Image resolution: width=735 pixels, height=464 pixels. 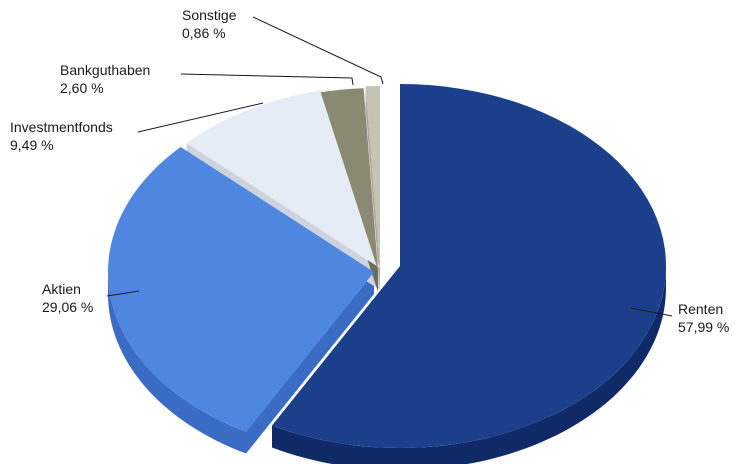 What do you see at coordinates (204, 33) in the screenshot?
I see `slice-value-sonstige: 0,86 %` at bounding box center [204, 33].